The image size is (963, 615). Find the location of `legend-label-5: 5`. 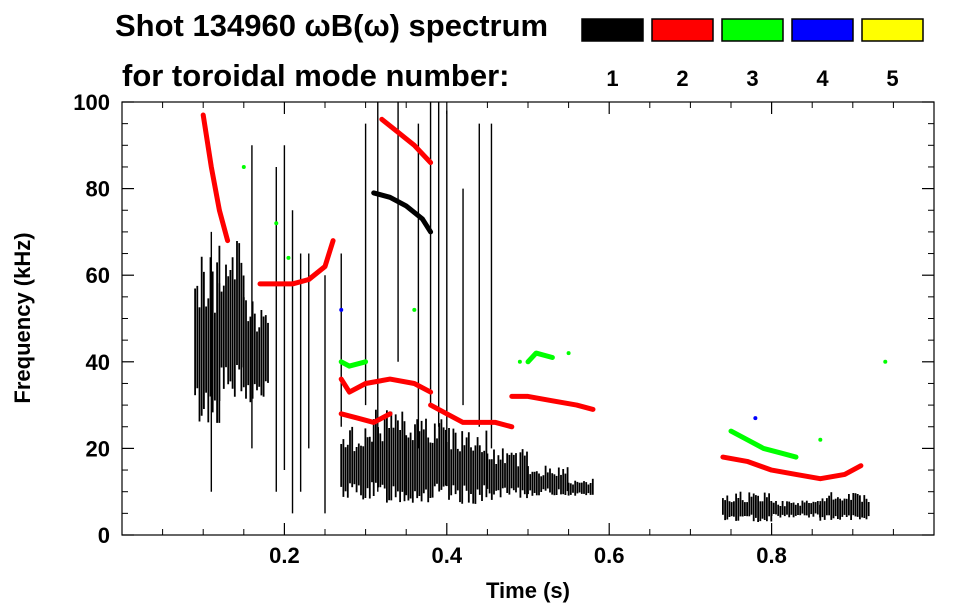

legend-label-5: 5 is located at coordinates (892, 78).